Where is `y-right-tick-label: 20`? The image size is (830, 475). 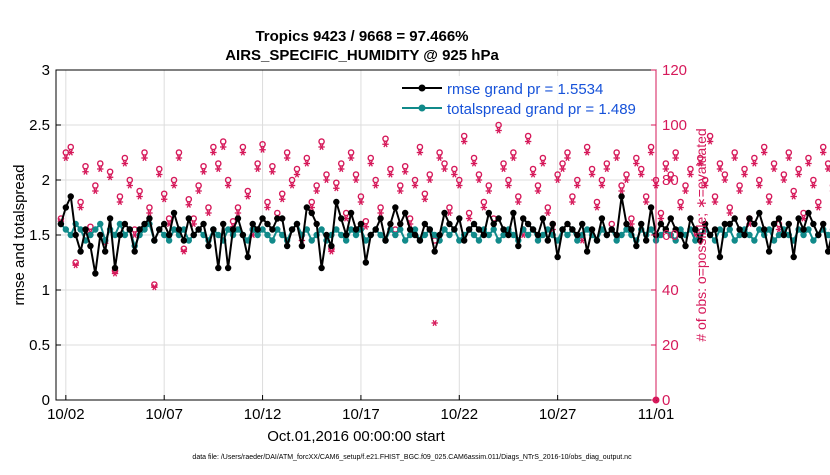 y-right-tick-label: 20 is located at coordinates (670, 345).